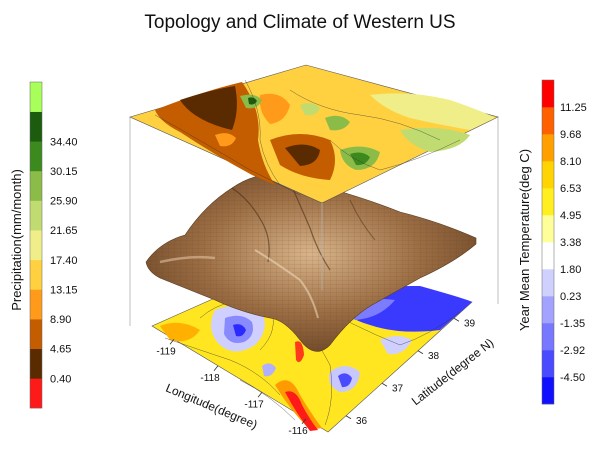 This screenshot has width=600, height=460. Describe the element at coordinates (570, 135) in the screenshot. I see `temperature-level-label: 9.68` at that location.